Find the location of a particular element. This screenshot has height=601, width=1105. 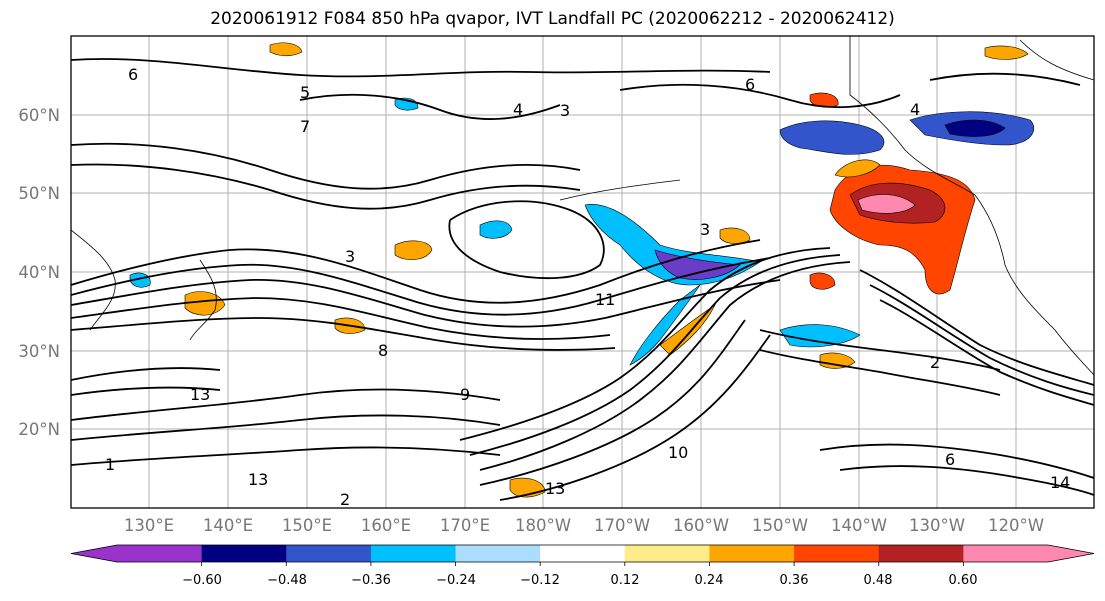

colorbar-tick-label: 0.12 is located at coordinates (625, 580).